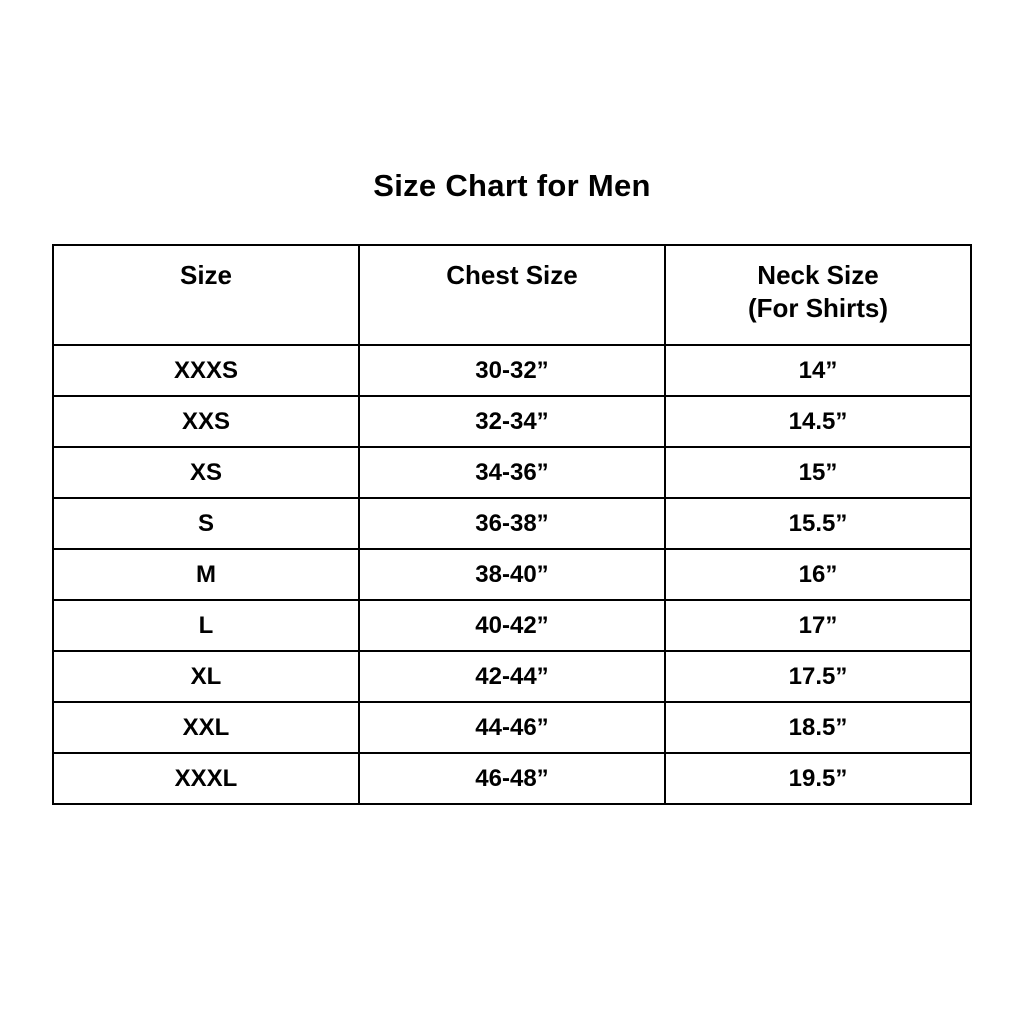 The width and height of the screenshot is (1024, 1024). I want to click on column-header: Neck Size (For Shirts), so click(818, 295).